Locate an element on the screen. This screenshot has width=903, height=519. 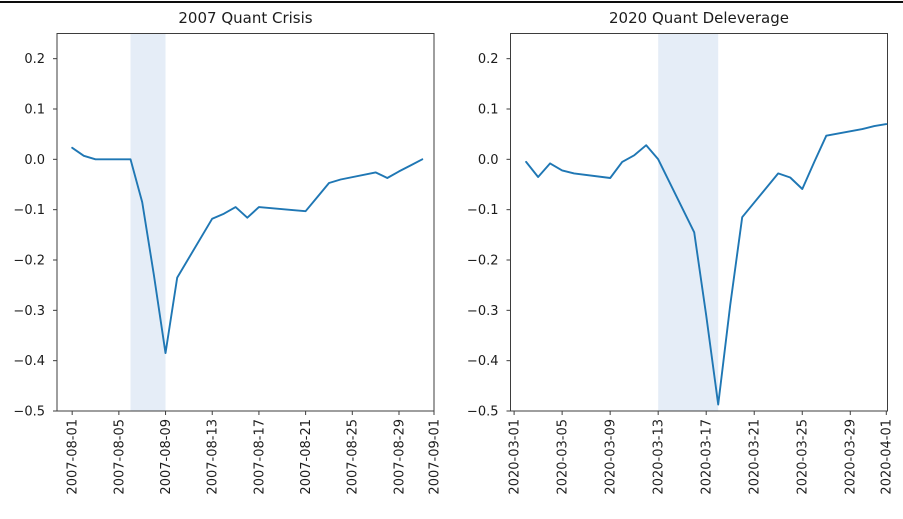
x-tick-label: 2007-09-01 is located at coordinates (434, 457).